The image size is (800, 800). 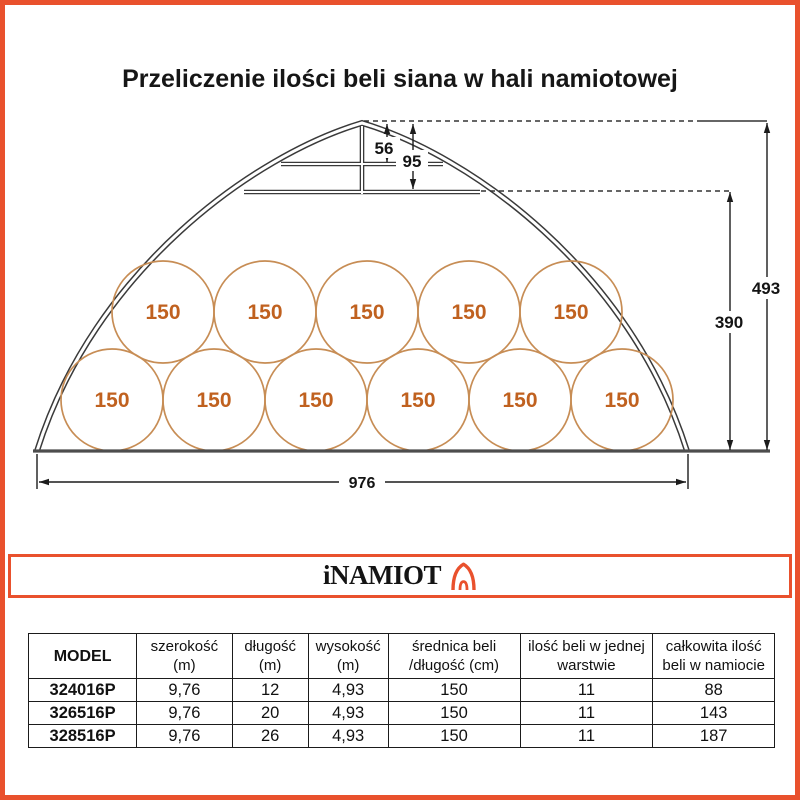 What do you see at coordinates (362, 483) in the screenshot?
I see `dim-width-base: 976` at bounding box center [362, 483].